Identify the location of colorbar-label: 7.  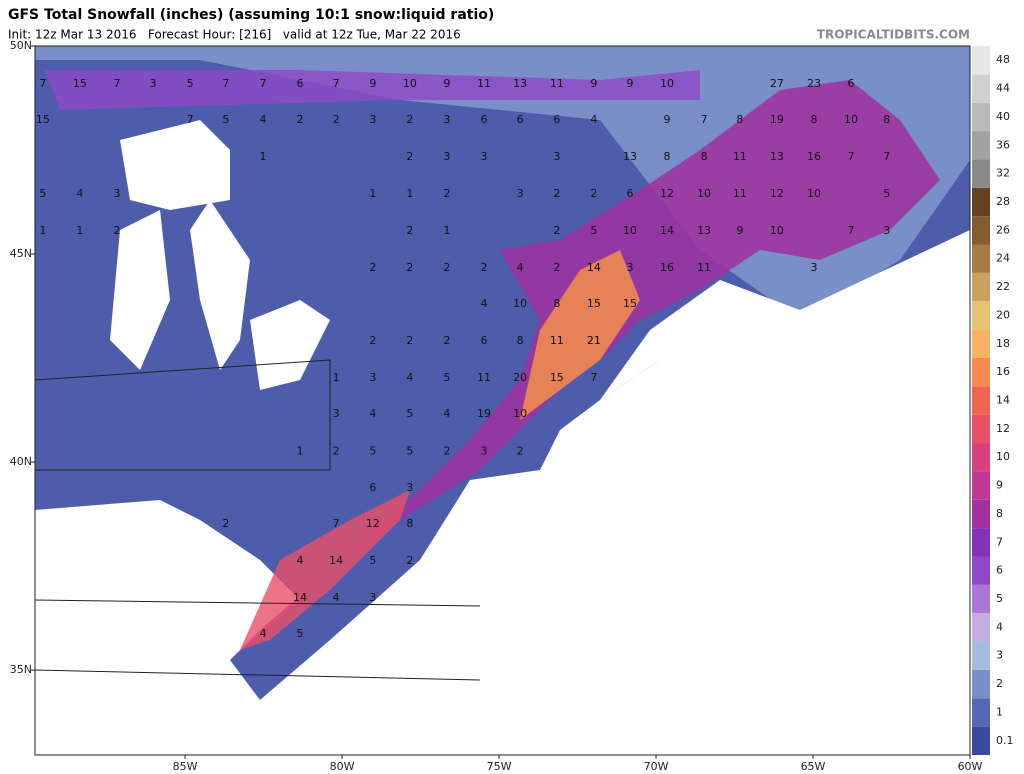
(999, 541).